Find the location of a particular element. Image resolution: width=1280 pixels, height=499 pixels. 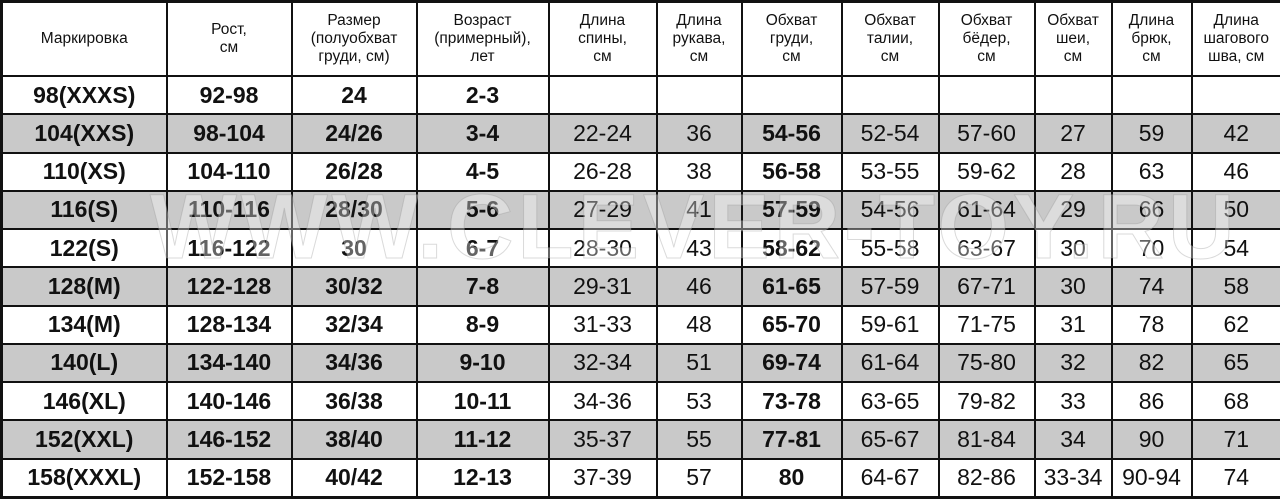

table-cell: 50 is located at coordinates (1235, 210).